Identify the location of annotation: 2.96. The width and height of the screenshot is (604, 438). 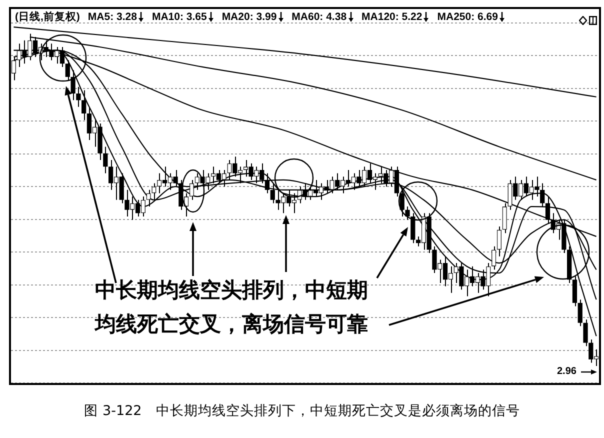
(566, 371).